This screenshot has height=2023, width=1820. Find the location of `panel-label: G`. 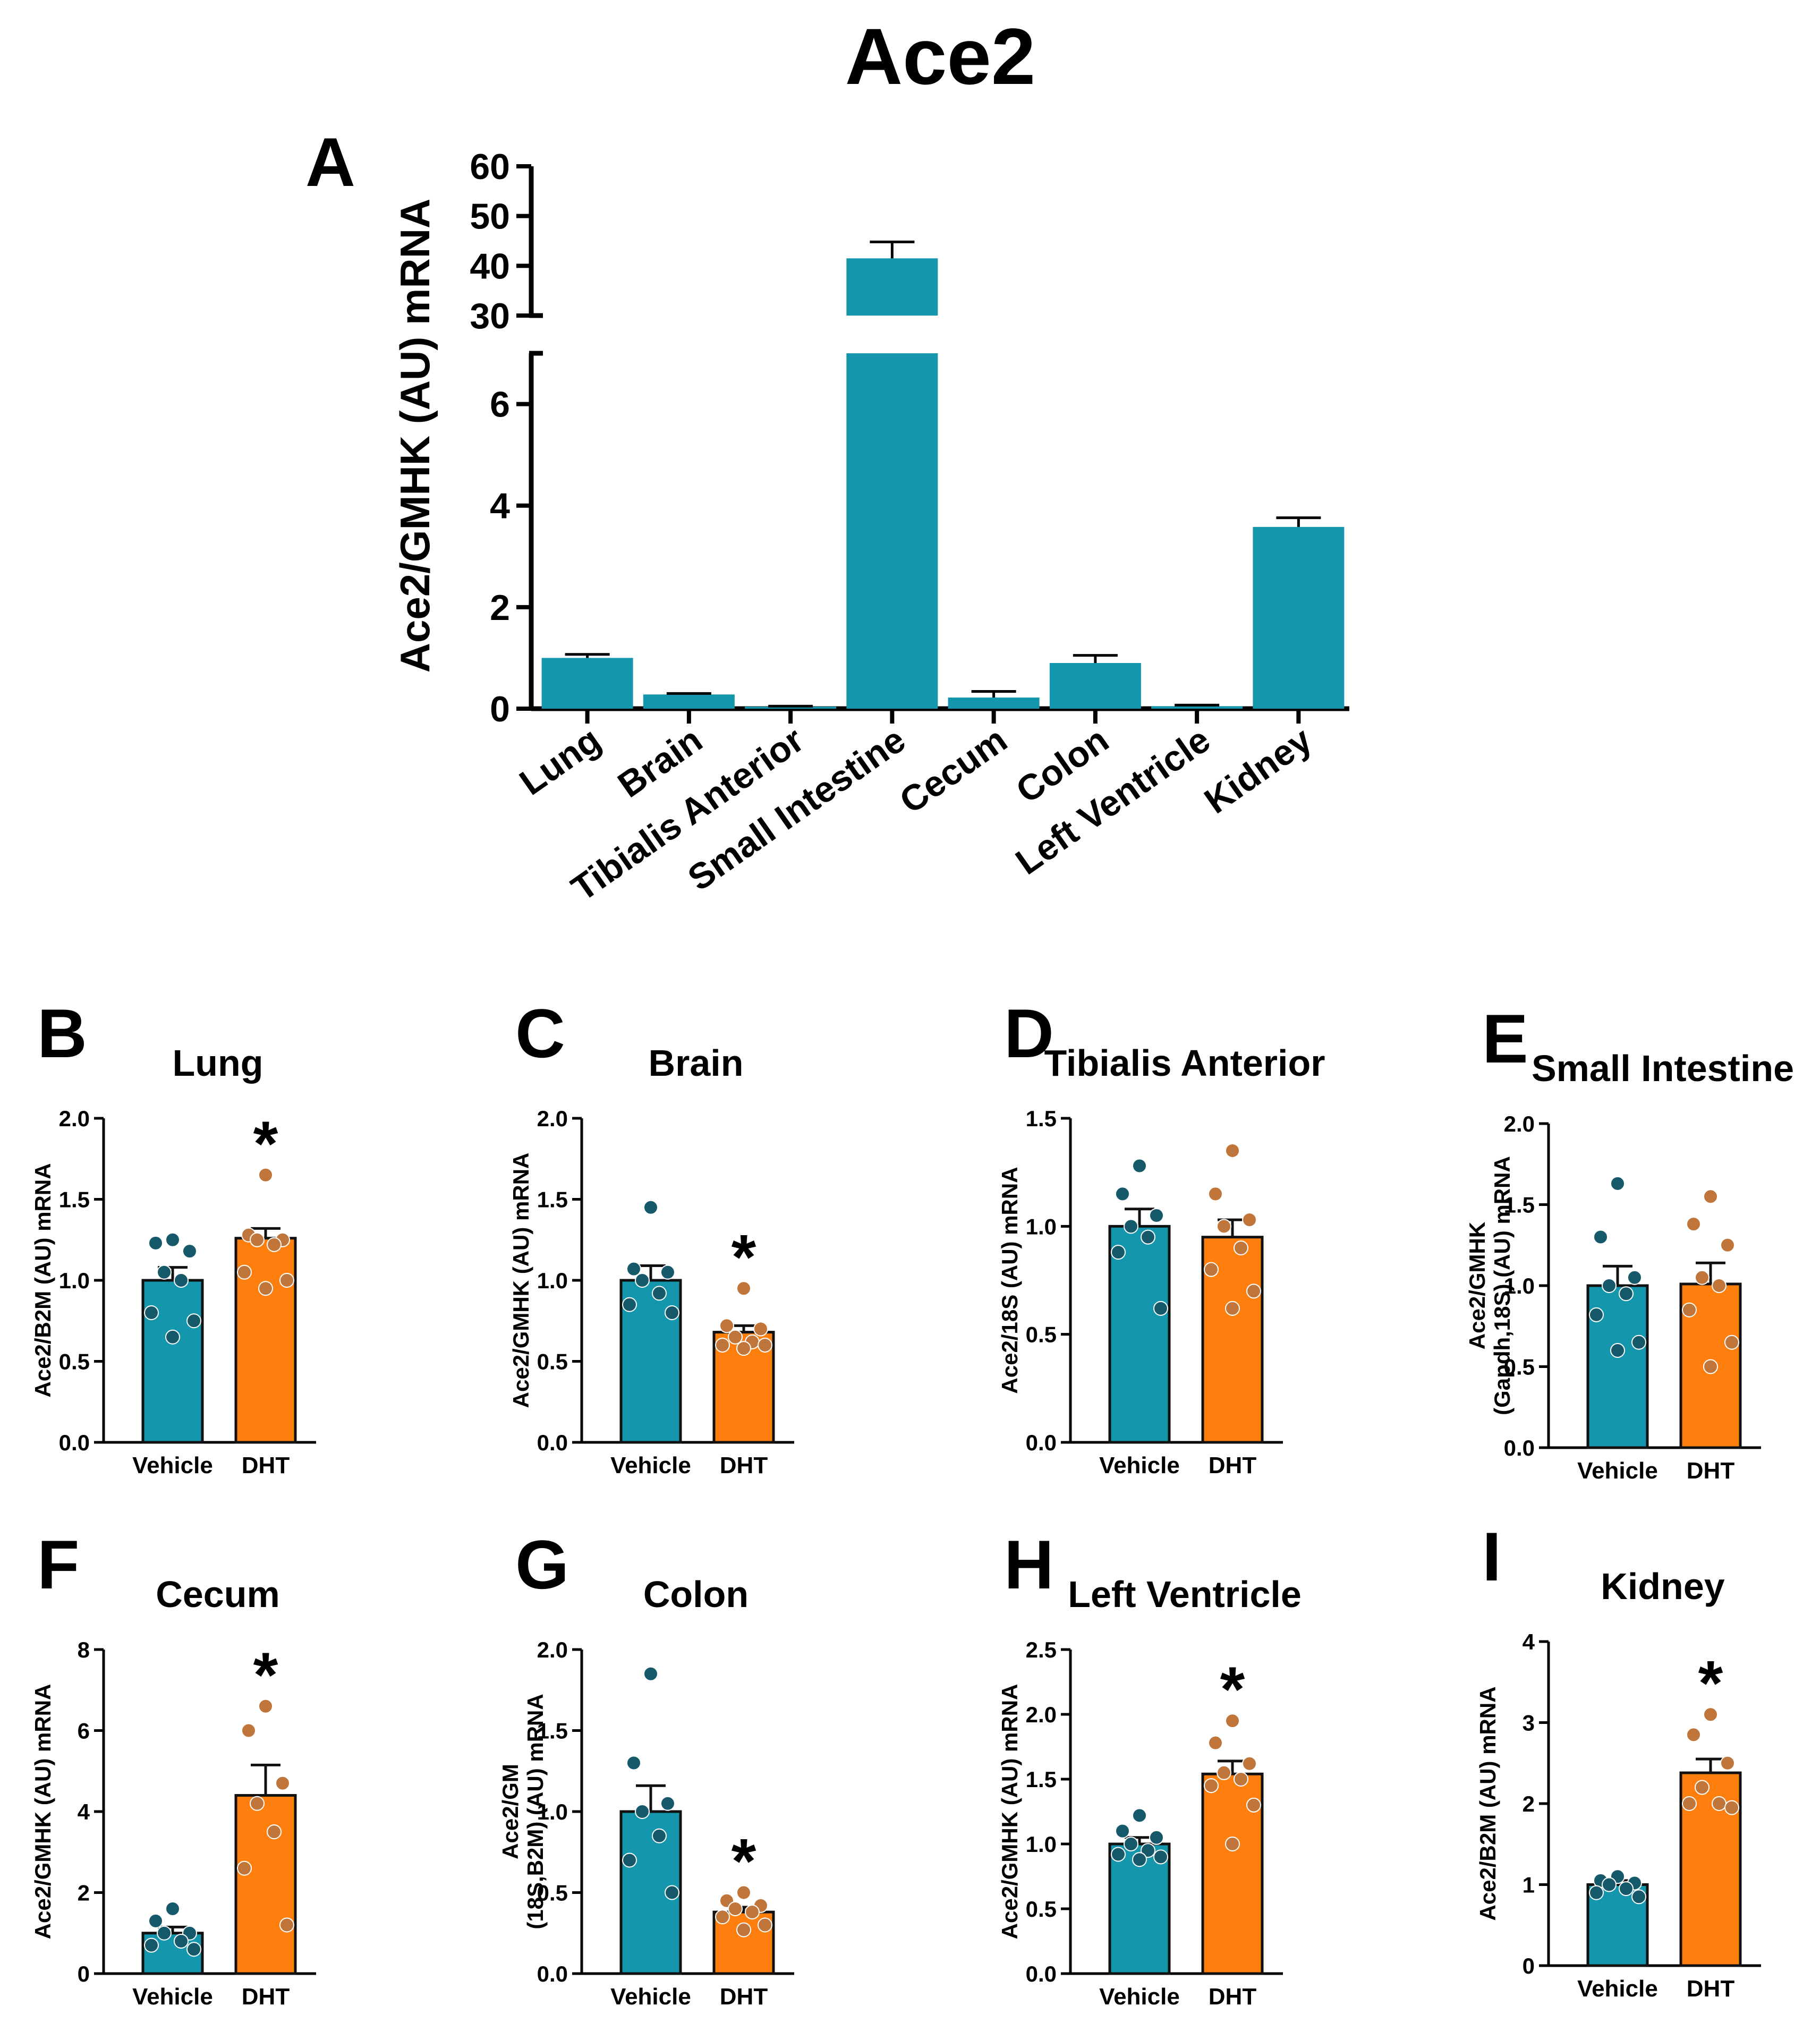

panel-label: G is located at coordinates (542, 1564).